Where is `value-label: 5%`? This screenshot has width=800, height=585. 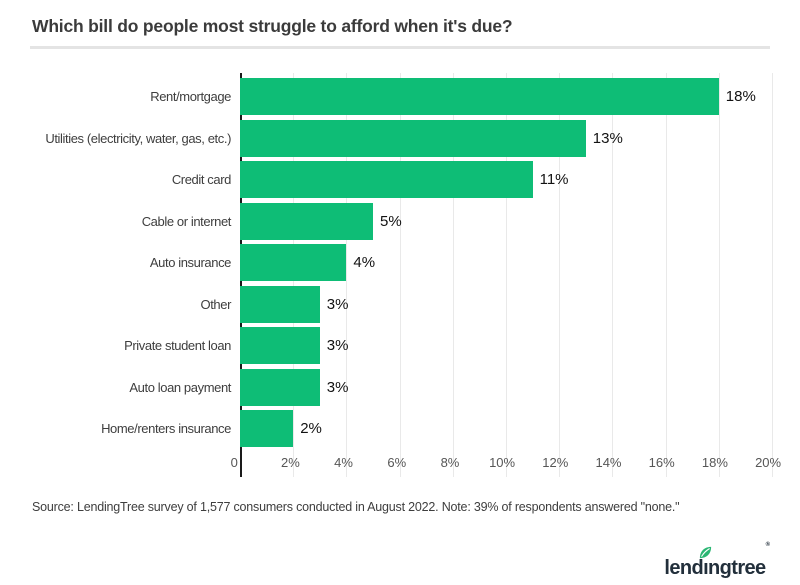
value-label: 5% is located at coordinates (391, 221).